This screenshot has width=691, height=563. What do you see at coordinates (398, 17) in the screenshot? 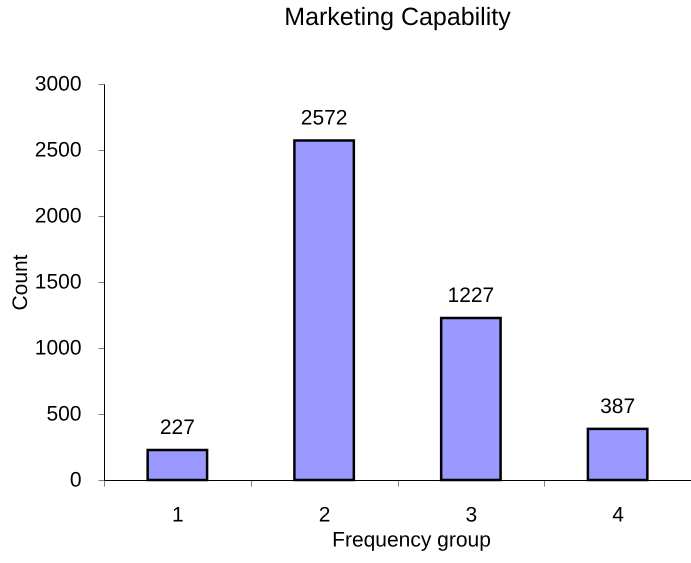
I see `chart-title: Marketing Capability` at bounding box center [398, 17].